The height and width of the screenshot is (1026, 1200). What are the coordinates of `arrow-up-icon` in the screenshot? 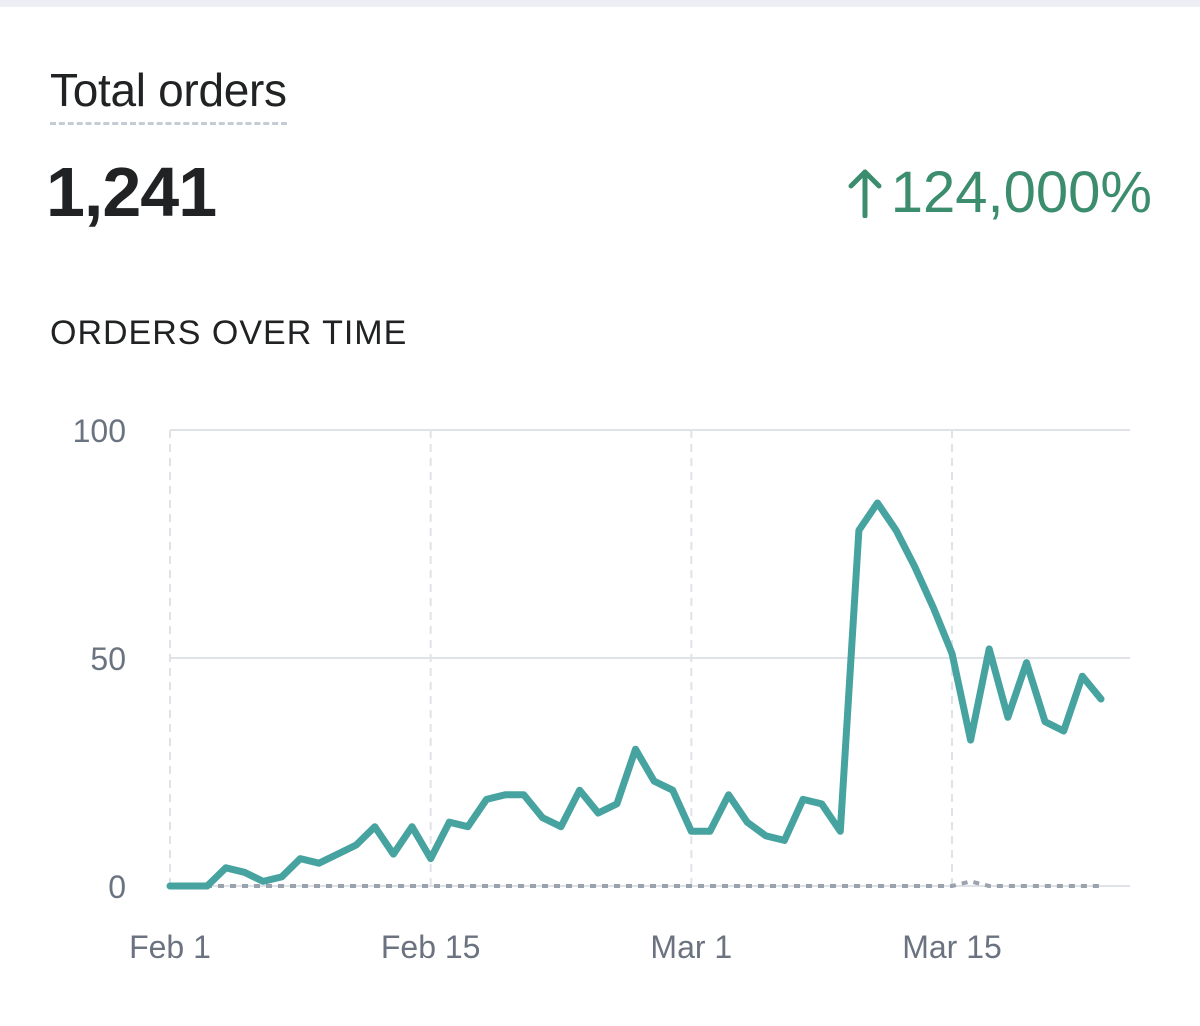 It's located at (865, 193).